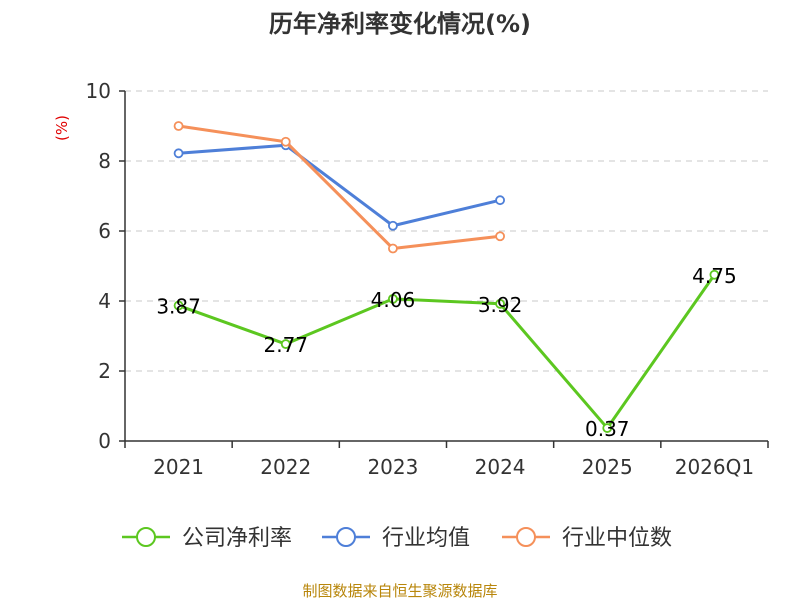 The width and height of the screenshot is (800, 600). What do you see at coordinates (104, 301) in the screenshot?
I see `y-tick-label-4: 4` at bounding box center [104, 301].